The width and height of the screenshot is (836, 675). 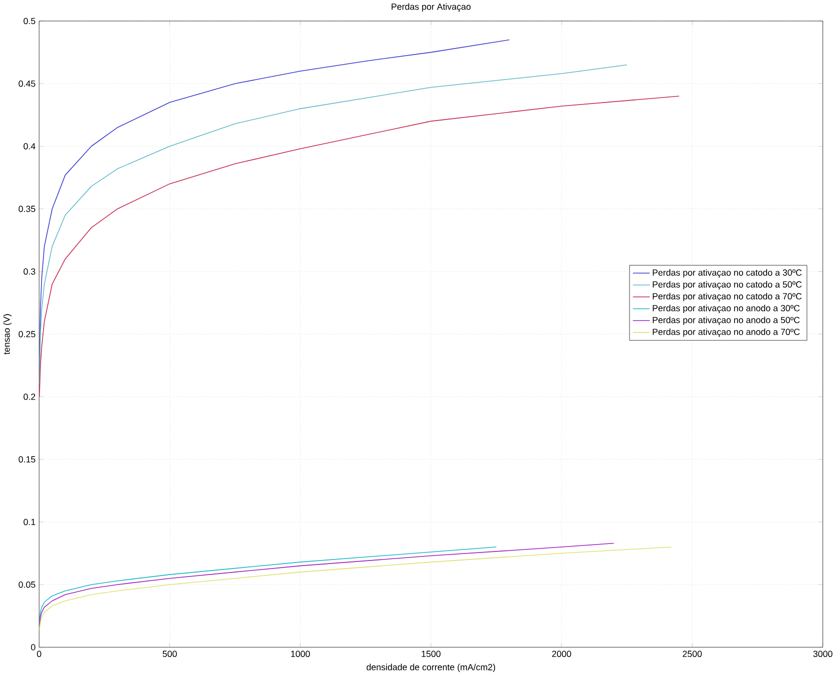 What do you see at coordinates (30, 21) in the screenshot?
I see `y-tick-label: 0.5` at bounding box center [30, 21].